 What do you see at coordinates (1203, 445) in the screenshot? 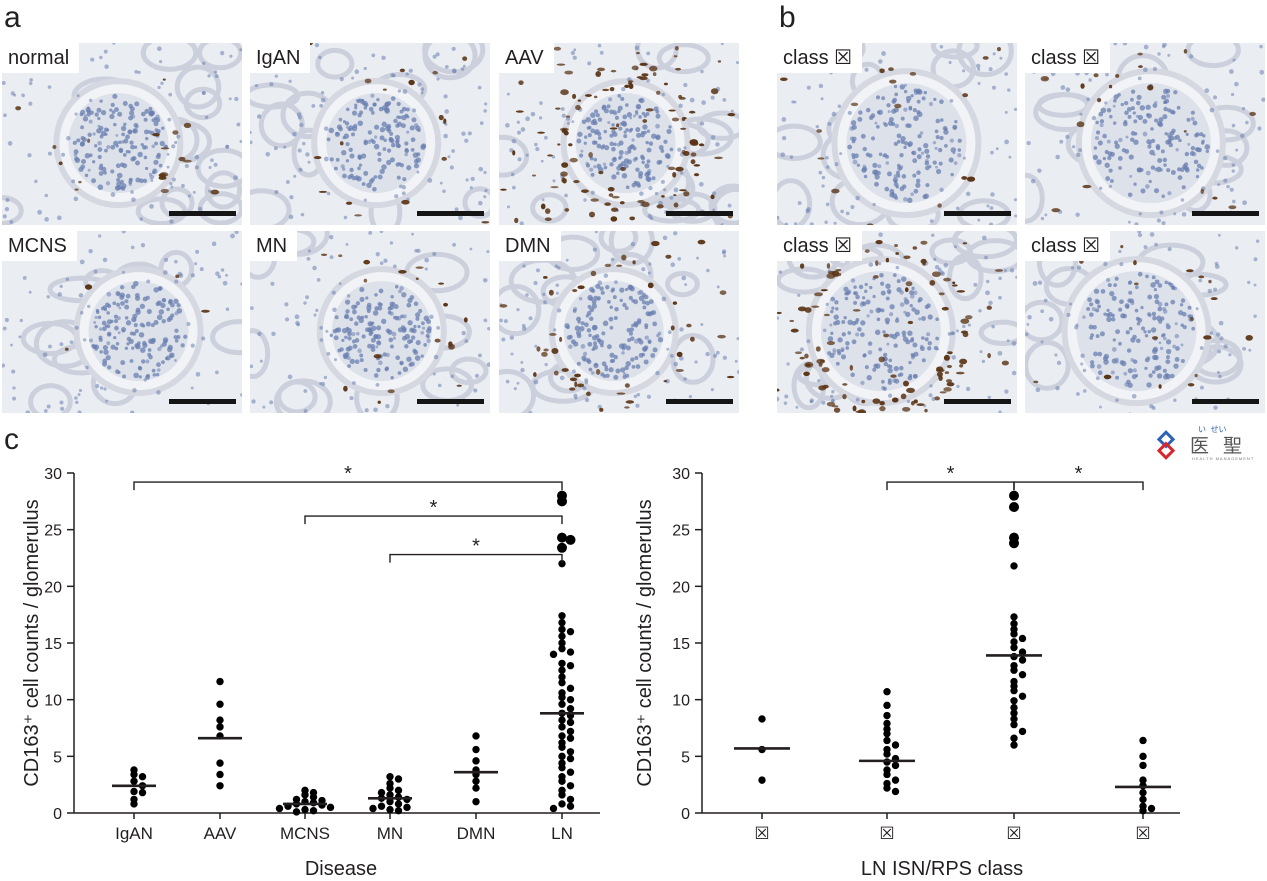
I see `logo: い せい 医 聖 HEALTH MANAGEMENT` at bounding box center [1203, 445].